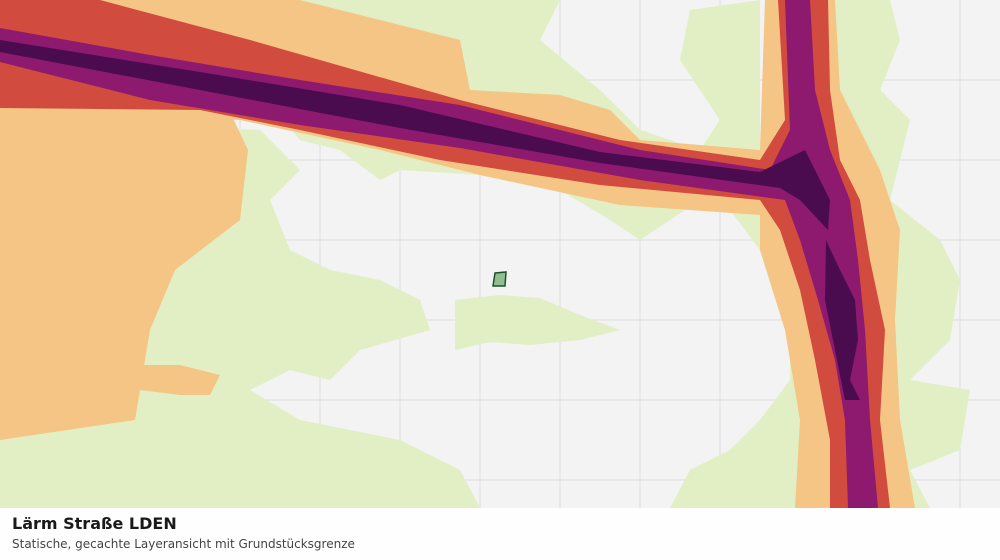  Describe the element at coordinates (499, 279) in the screenshot. I see `parcel-boundary` at that location.